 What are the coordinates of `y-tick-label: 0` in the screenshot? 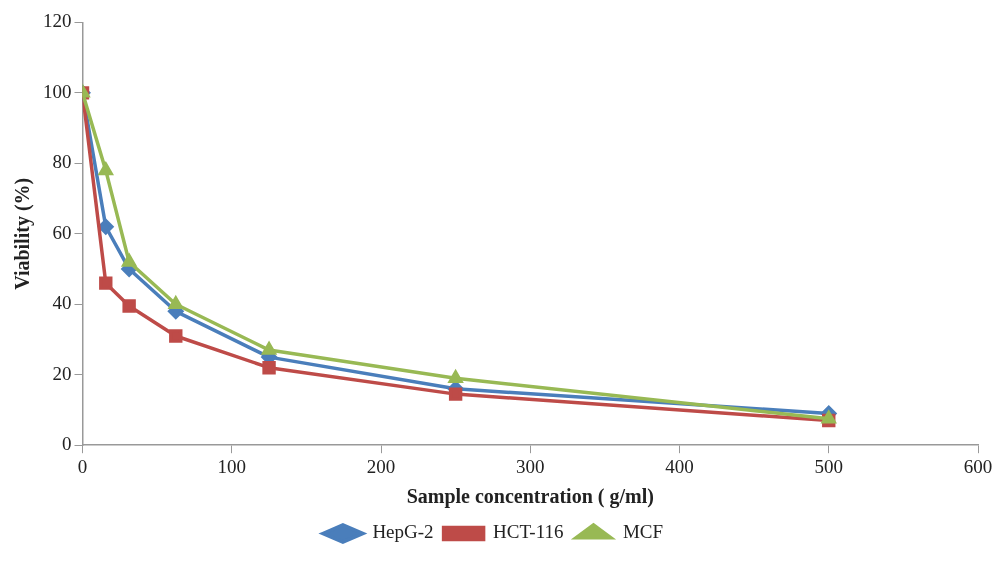 It's located at (67, 444).